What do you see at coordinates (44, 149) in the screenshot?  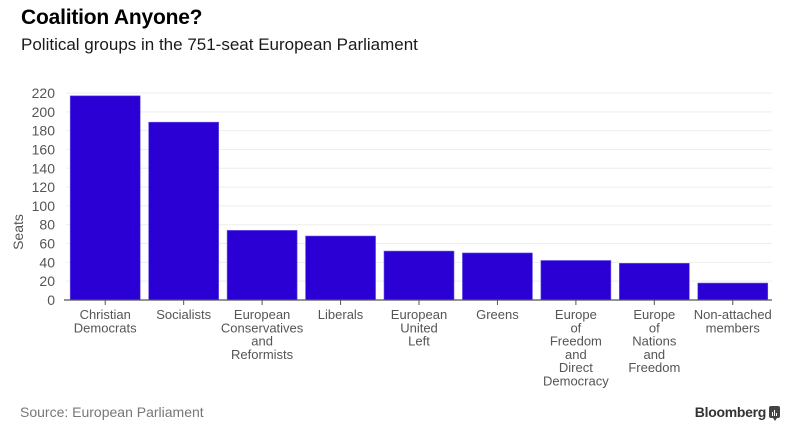 I see `y-tick-label: 160` at bounding box center [44, 149].